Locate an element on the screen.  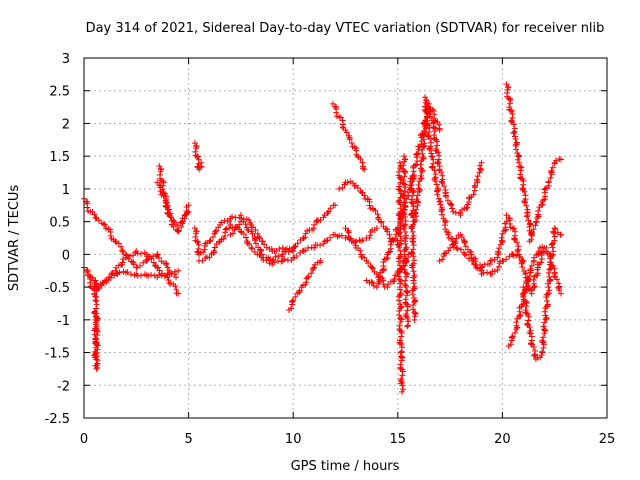
y-tick-label: -2.5 is located at coordinates (57, 419).